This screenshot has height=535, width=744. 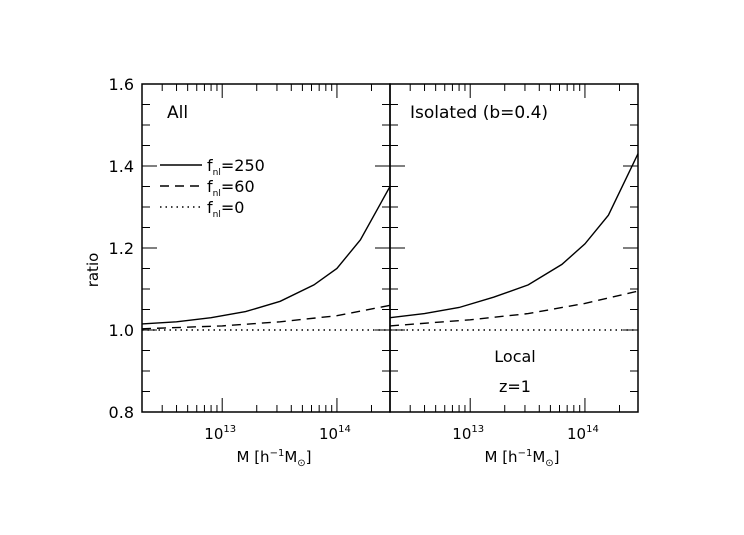 What do you see at coordinates (121, 248) in the screenshot?
I see `y-tick-label: 1.2` at bounding box center [121, 248].